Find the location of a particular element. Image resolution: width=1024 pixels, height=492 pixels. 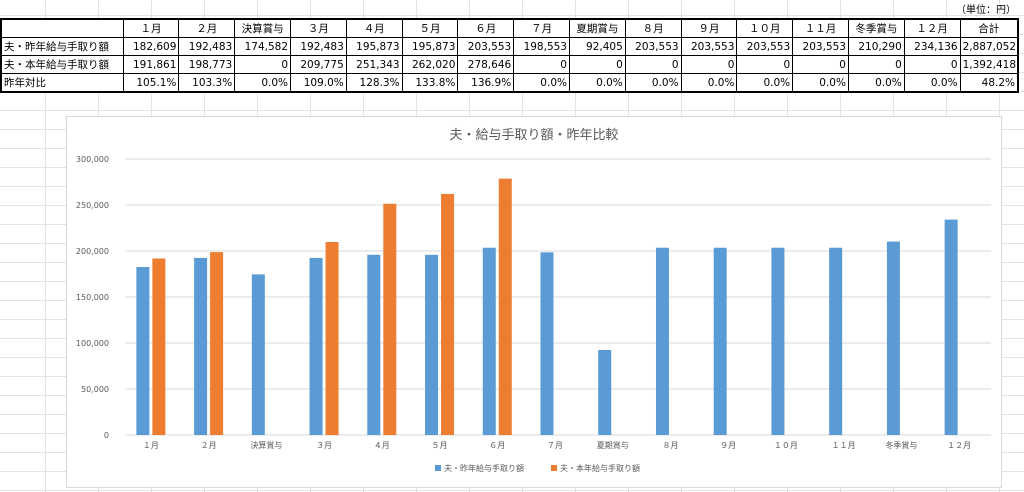

column-header: 合計 is located at coordinates (989, 28).